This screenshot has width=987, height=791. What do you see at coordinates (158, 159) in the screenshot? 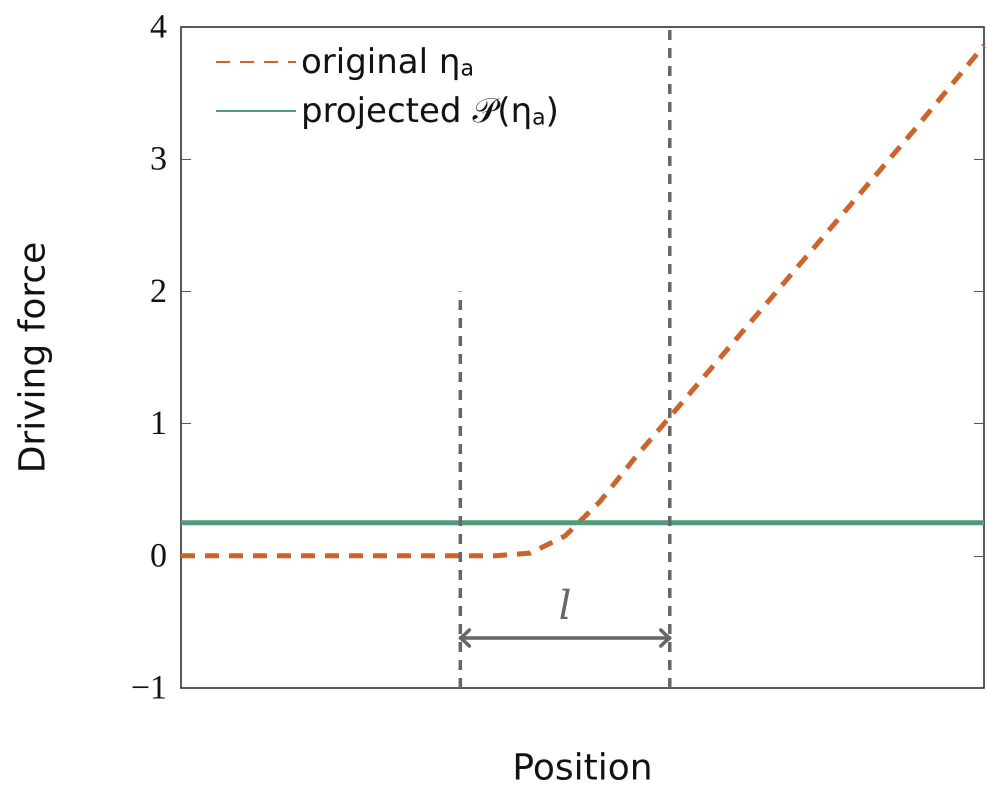
I see `y-tick-label: 3` at bounding box center [158, 159].